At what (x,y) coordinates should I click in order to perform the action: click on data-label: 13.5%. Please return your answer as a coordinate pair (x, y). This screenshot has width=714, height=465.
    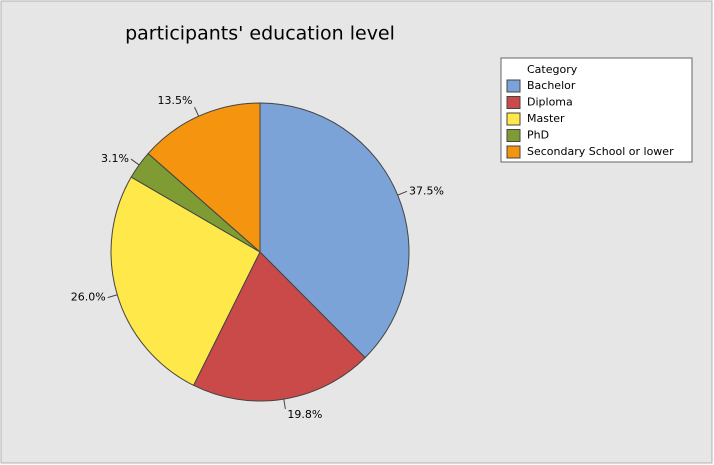
    Looking at the image, I should click on (175, 100).